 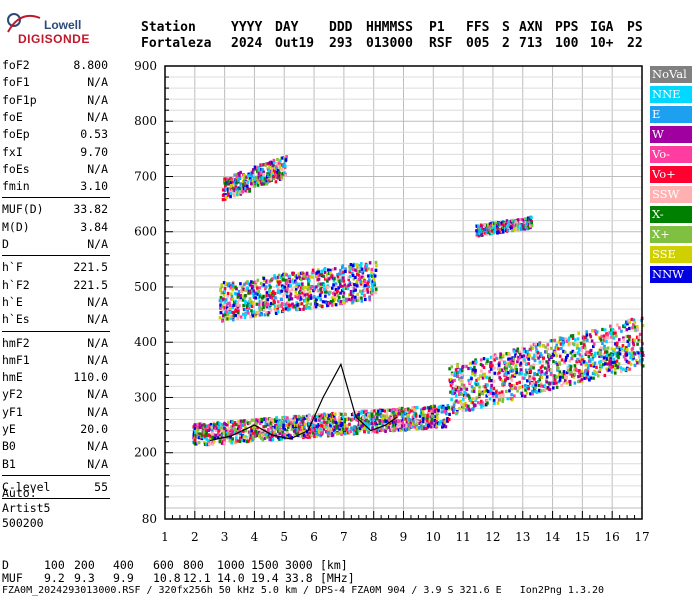 What do you see at coordinates (26, 486) in the screenshot?
I see `param-label: C-level` at bounding box center [26, 486].